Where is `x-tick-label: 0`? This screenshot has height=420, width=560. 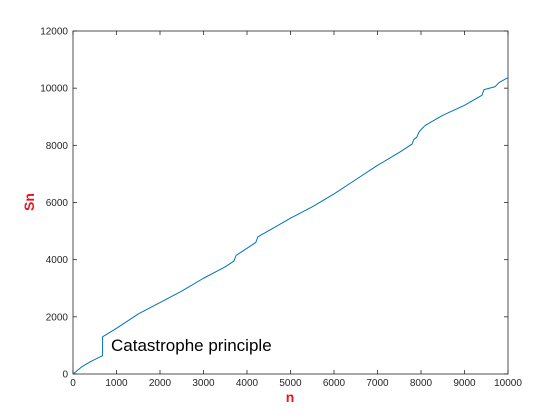
x-tick-label: 0 is located at coordinates (73, 383).